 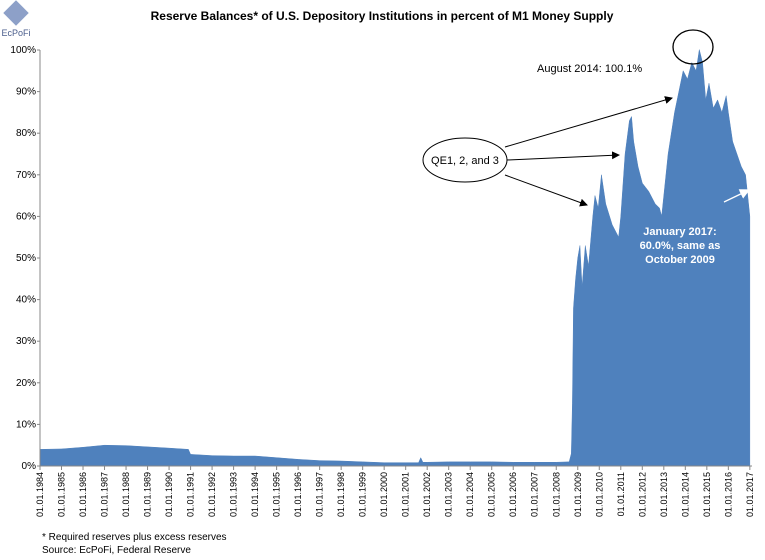 What do you see at coordinates (320, 494) in the screenshot?
I see `x-tick-label: 01.01.1997` at bounding box center [320, 494].